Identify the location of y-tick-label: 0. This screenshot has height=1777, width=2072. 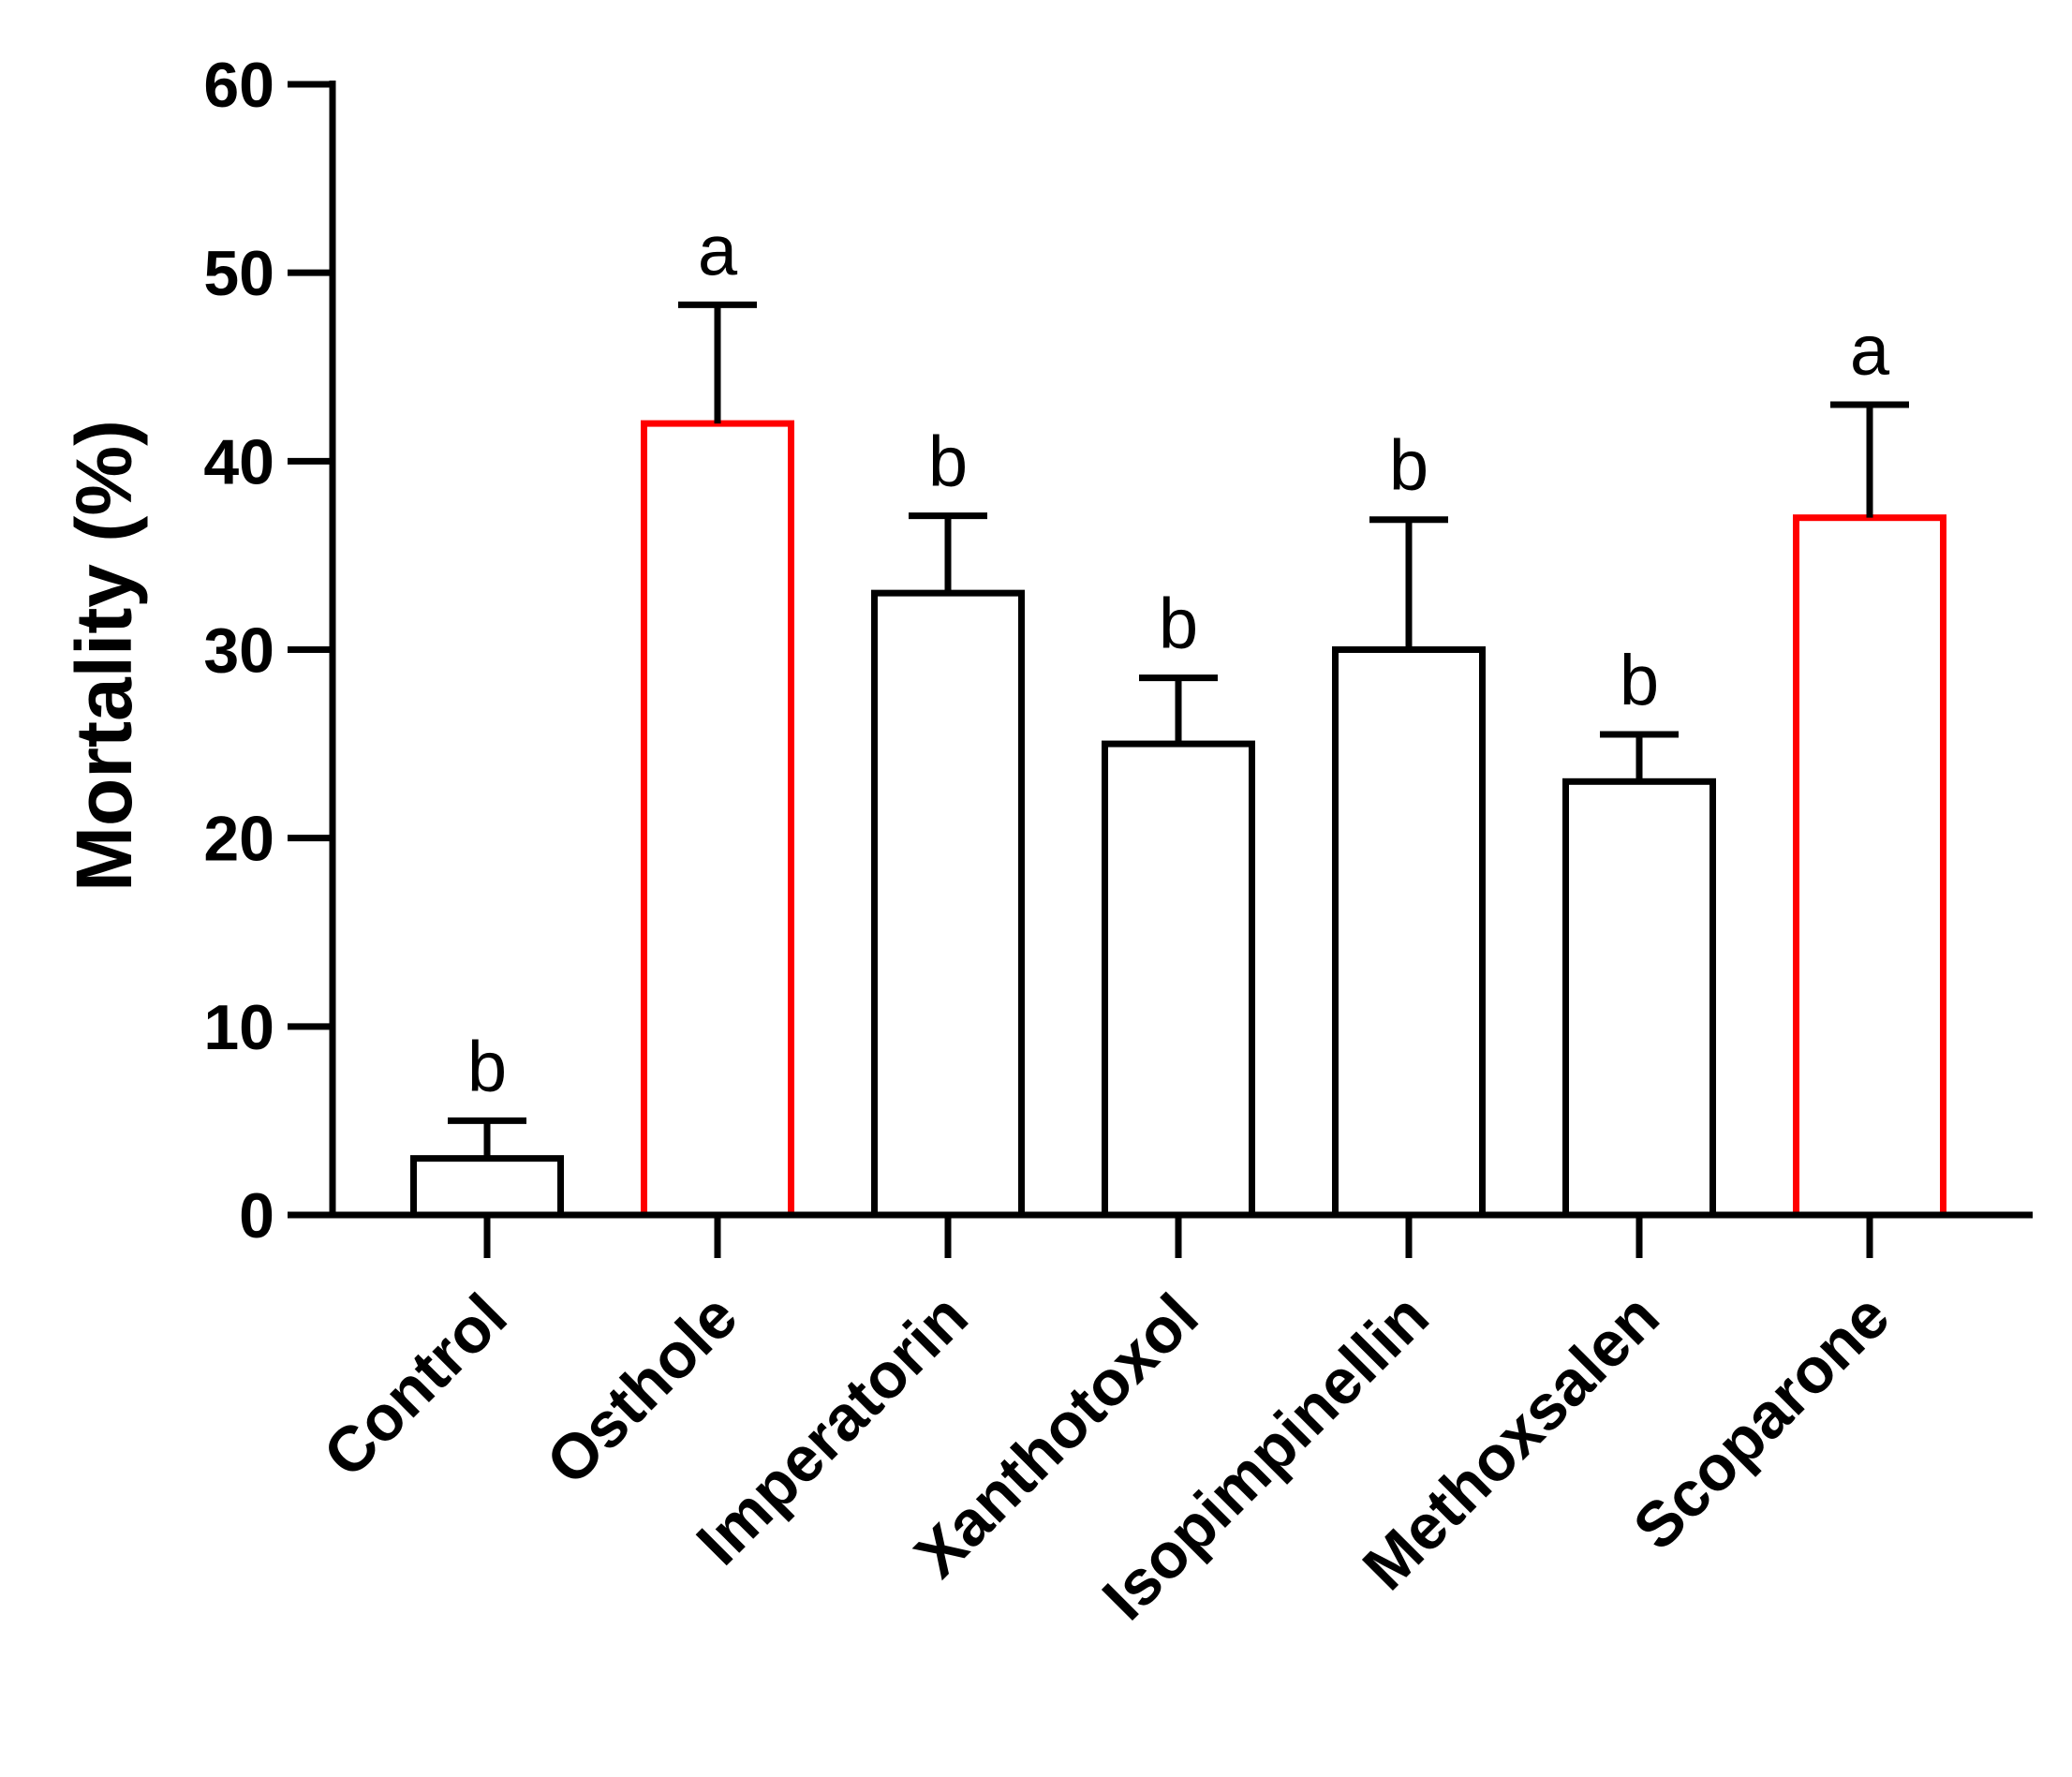
(256, 1215).